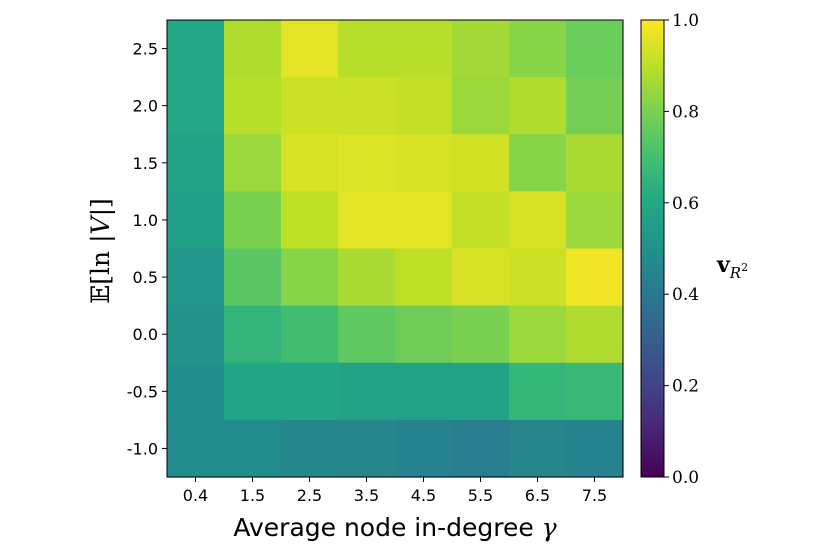 This screenshot has width=830, height=554. Describe the element at coordinates (366, 495) in the screenshot. I see `x-tick-label: 3.5` at that location.